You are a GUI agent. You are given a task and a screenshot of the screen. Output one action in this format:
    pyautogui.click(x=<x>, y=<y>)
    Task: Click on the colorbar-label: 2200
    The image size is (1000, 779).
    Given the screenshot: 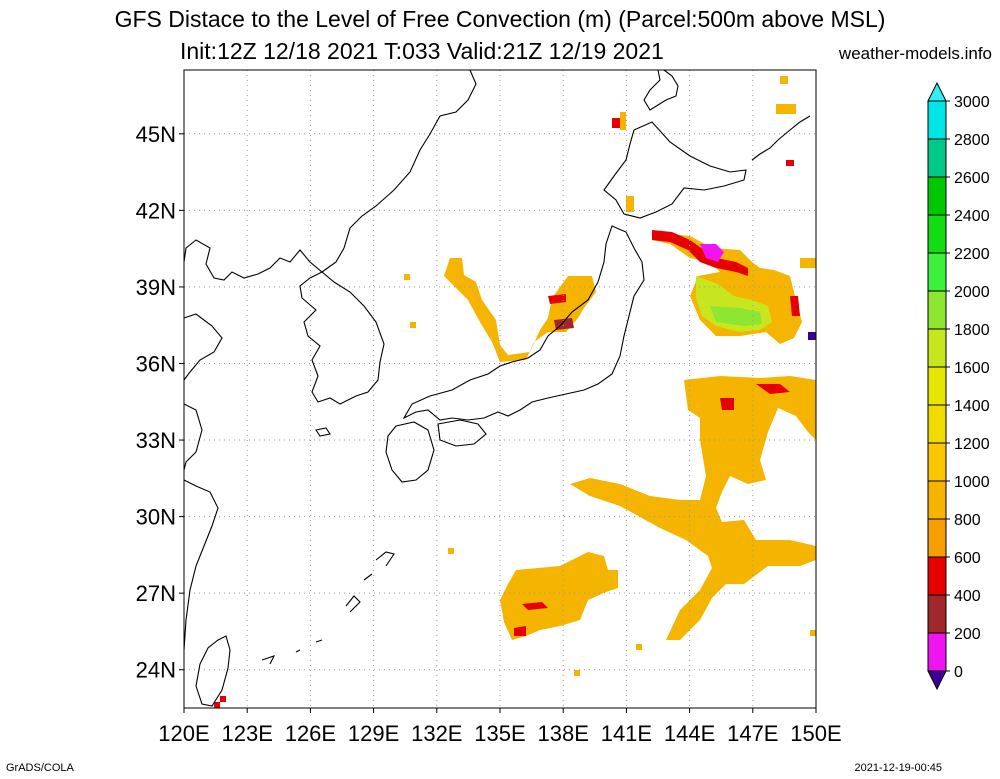 What is the action you would take?
    pyautogui.click(x=972, y=254)
    